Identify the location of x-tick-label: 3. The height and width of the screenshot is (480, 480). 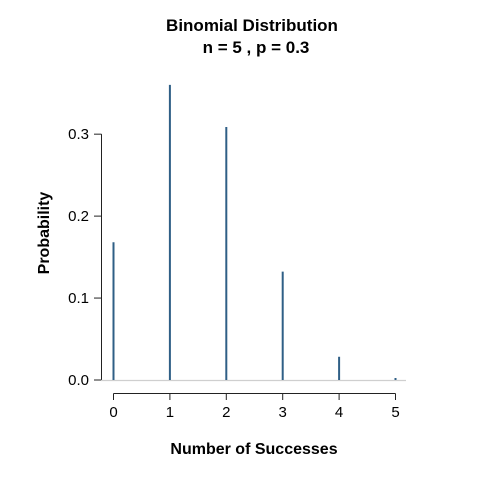
(283, 412).